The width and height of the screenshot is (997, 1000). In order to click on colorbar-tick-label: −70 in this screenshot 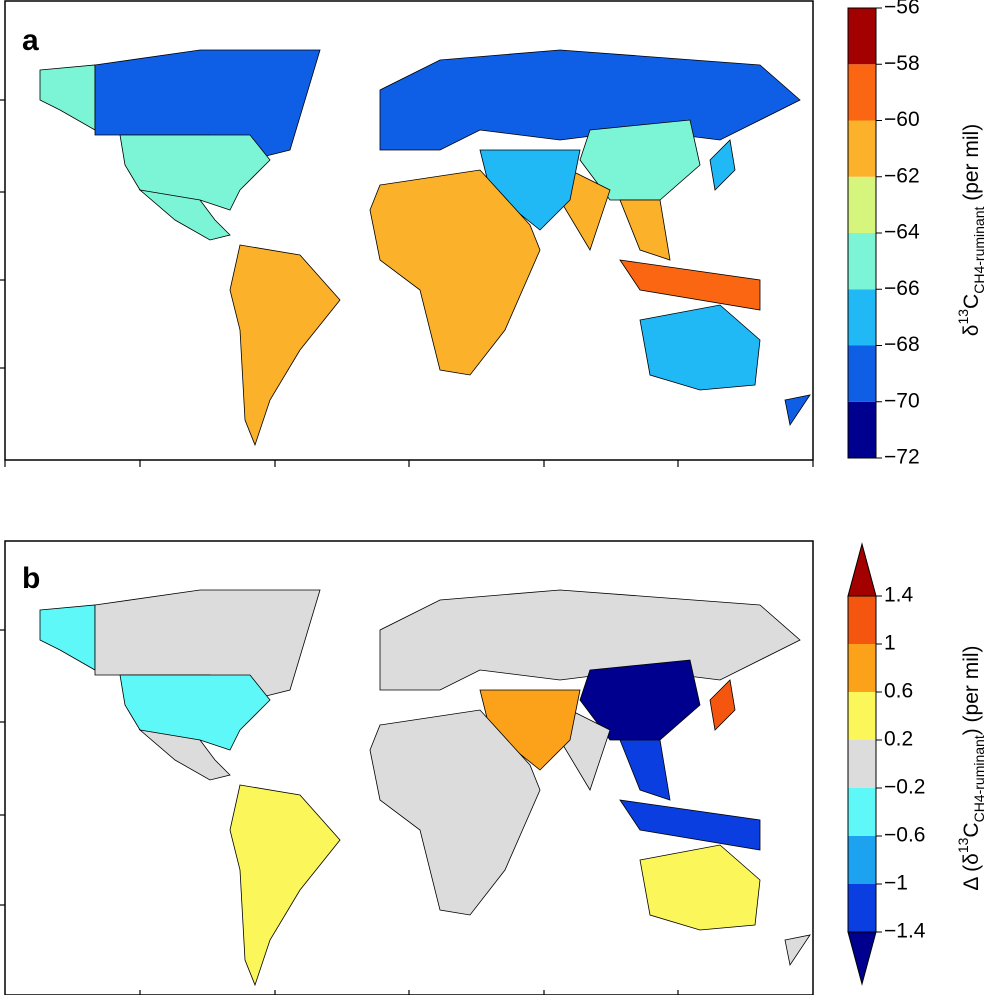, I will do `click(902, 400)`.